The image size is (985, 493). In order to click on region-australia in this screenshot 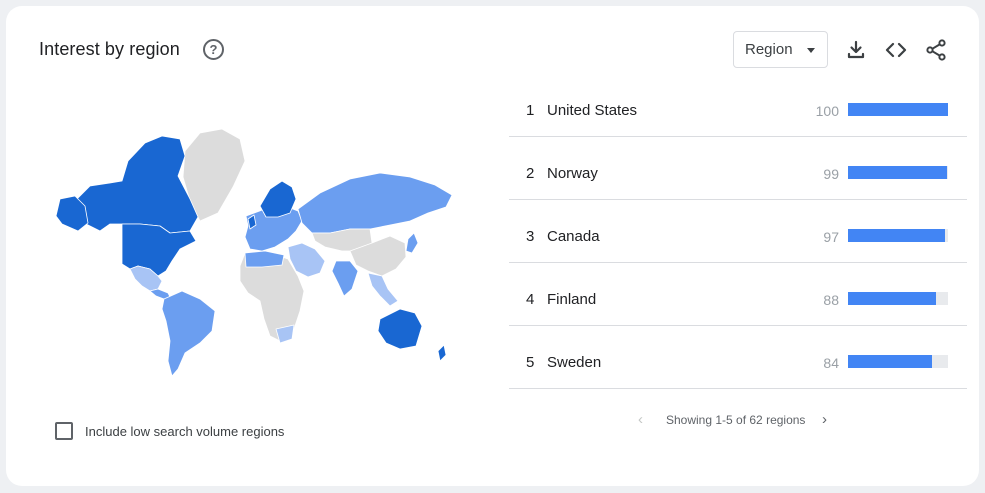, I will do `click(400, 329)`.